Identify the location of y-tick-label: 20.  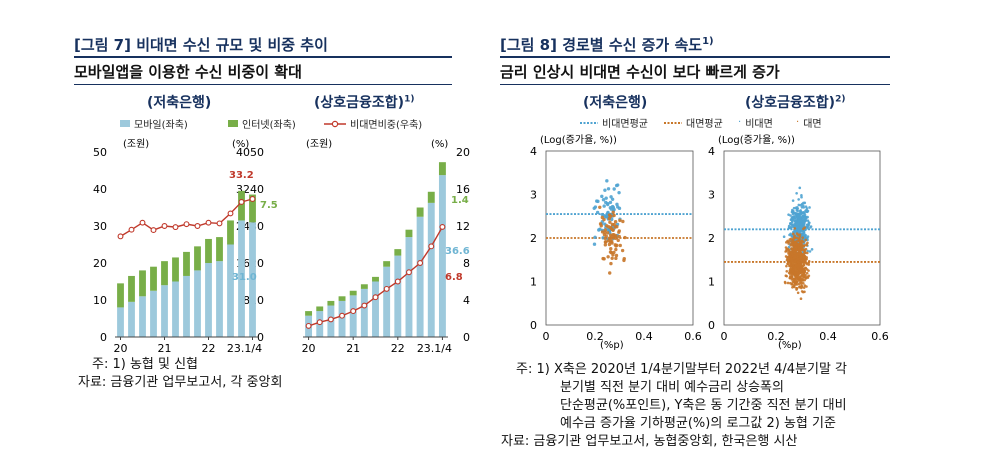
(100, 263).